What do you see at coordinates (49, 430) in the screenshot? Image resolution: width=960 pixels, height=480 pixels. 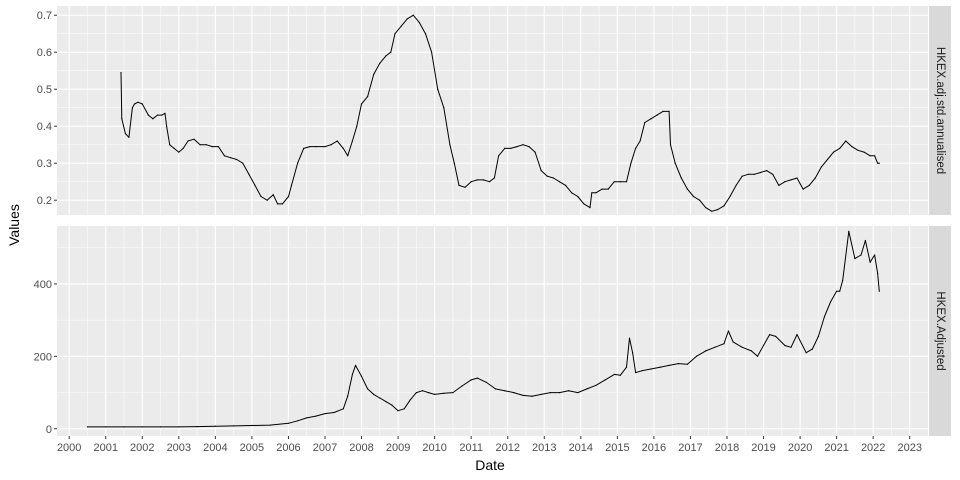 I see `y-tick-label: 0` at bounding box center [49, 430].